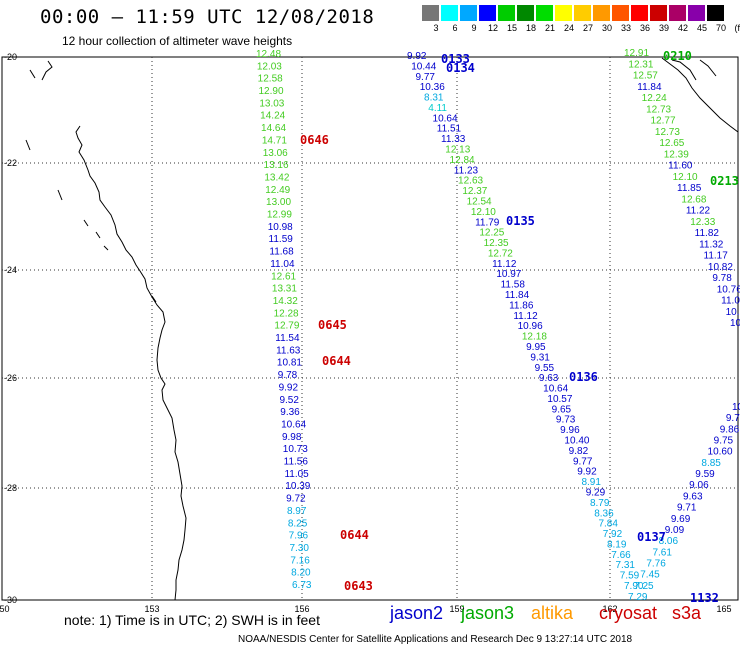  What do you see at coordinates (284, 289) in the screenshot?
I see `swh-value: 13.31` at bounding box center [284, 289].